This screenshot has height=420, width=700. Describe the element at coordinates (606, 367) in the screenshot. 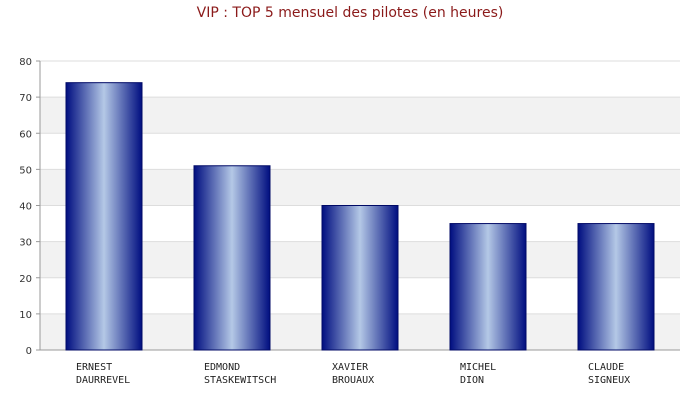

I see `x-tick-label-line: CLAUDE` at that location.